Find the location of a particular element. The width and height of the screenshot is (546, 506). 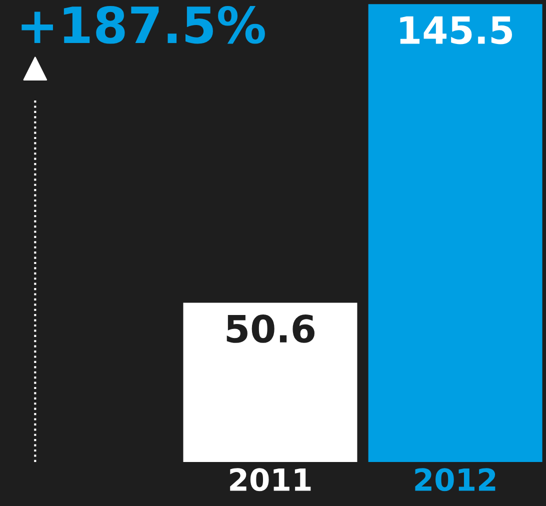

annotation: +187.5% is located at coordinates (143, 25).